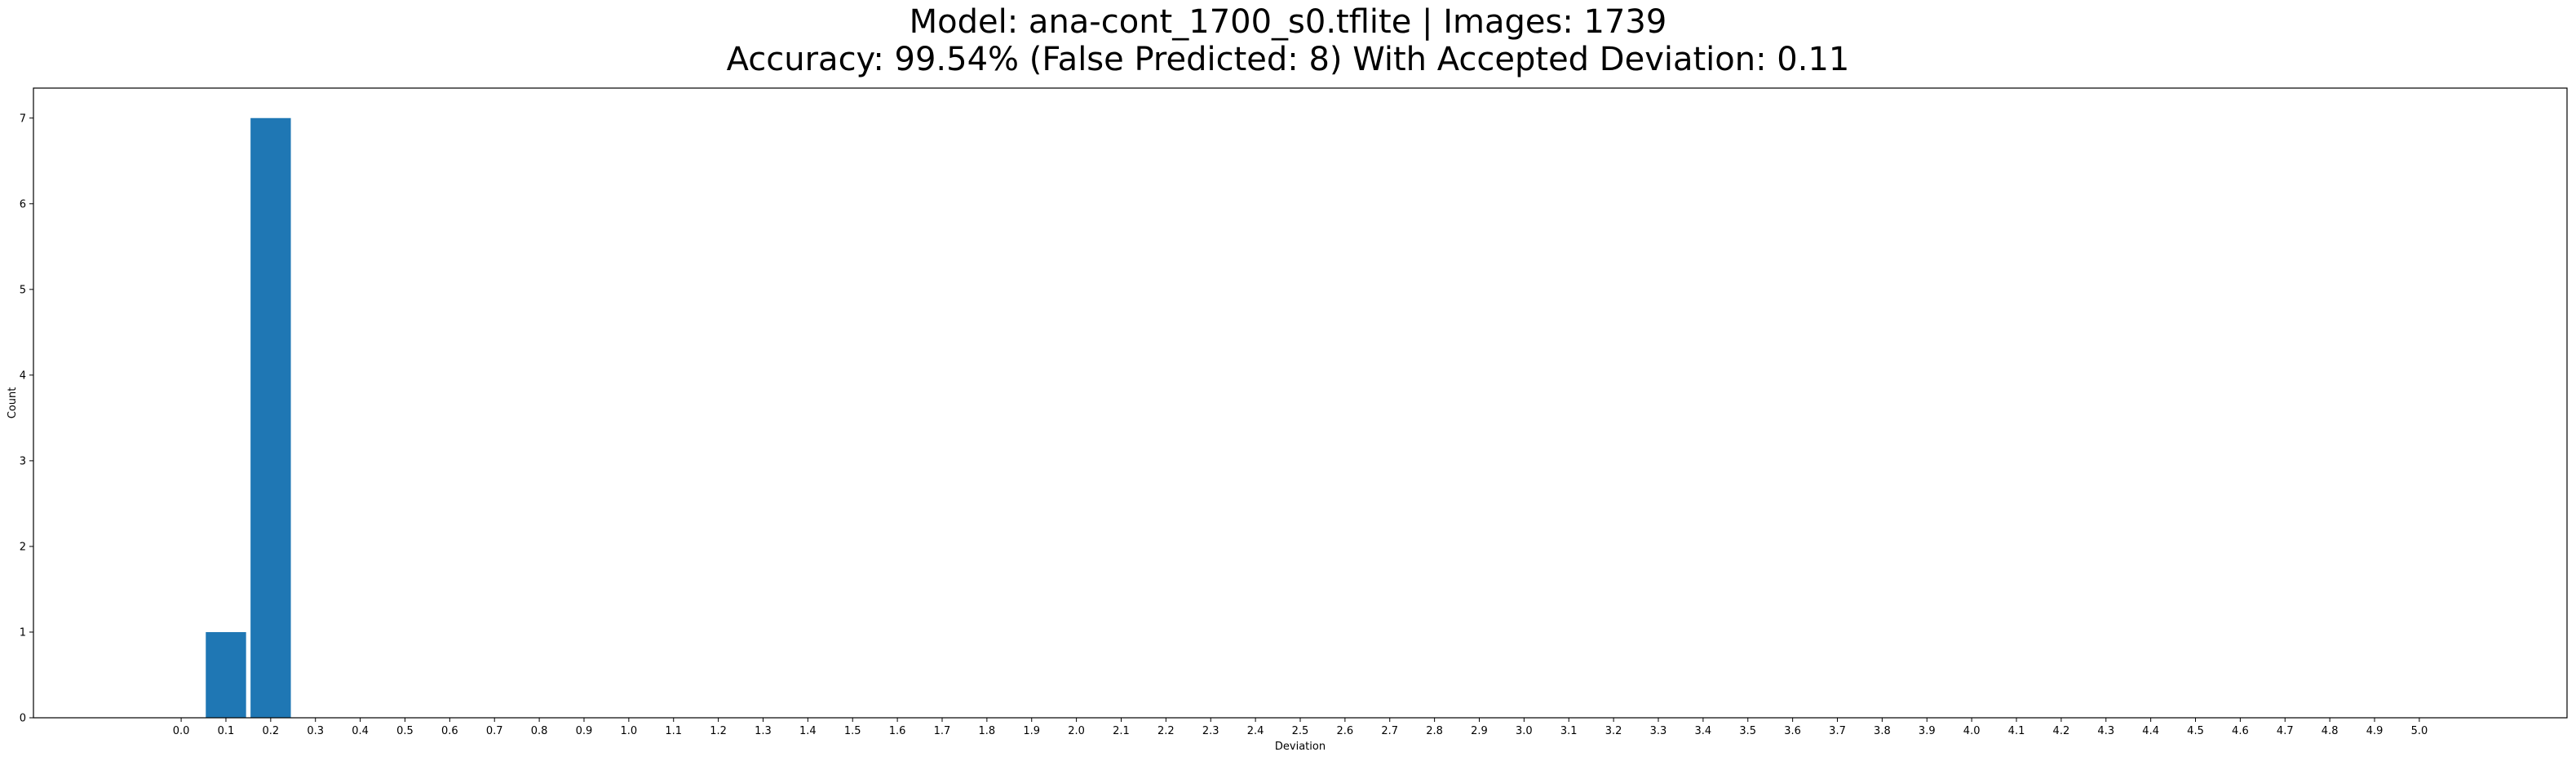 Image resolution: width=2576 pixels, height=761 pixels. I want to click on x-tick-label: 2.9, so click(1479, 731).